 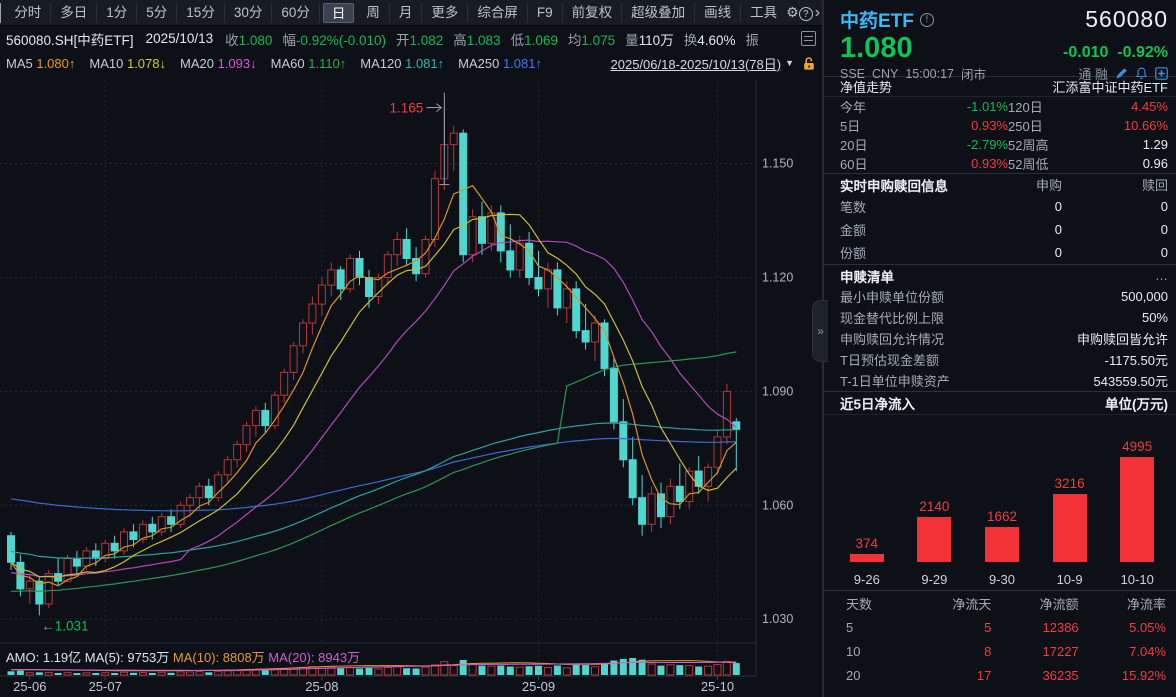 What do you see at coordinates (789, 63) in the screenshot?
I see `chevron-down-icon: ▼` at bounding box center [789, 63].